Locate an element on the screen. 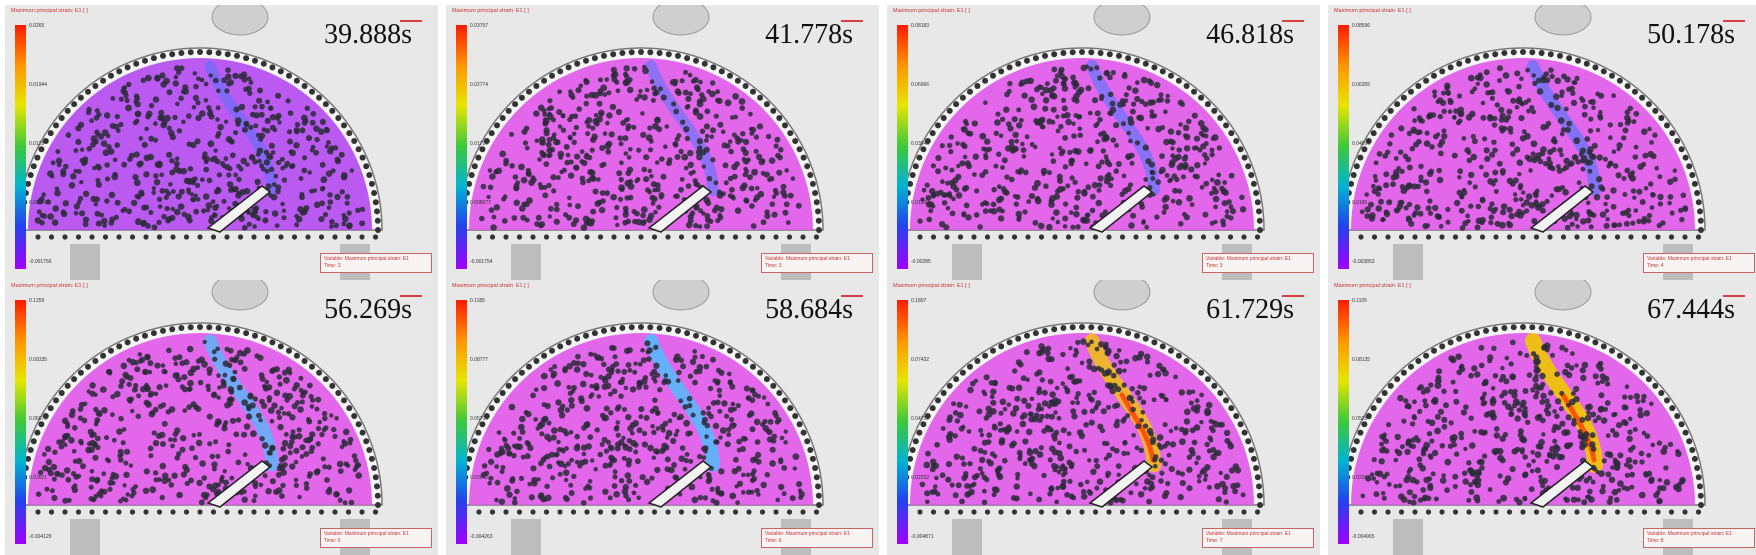 This screenshot has width=1756, height=555. colorbar-tick-label: 0.0128 is located at coordinates (37, 144).